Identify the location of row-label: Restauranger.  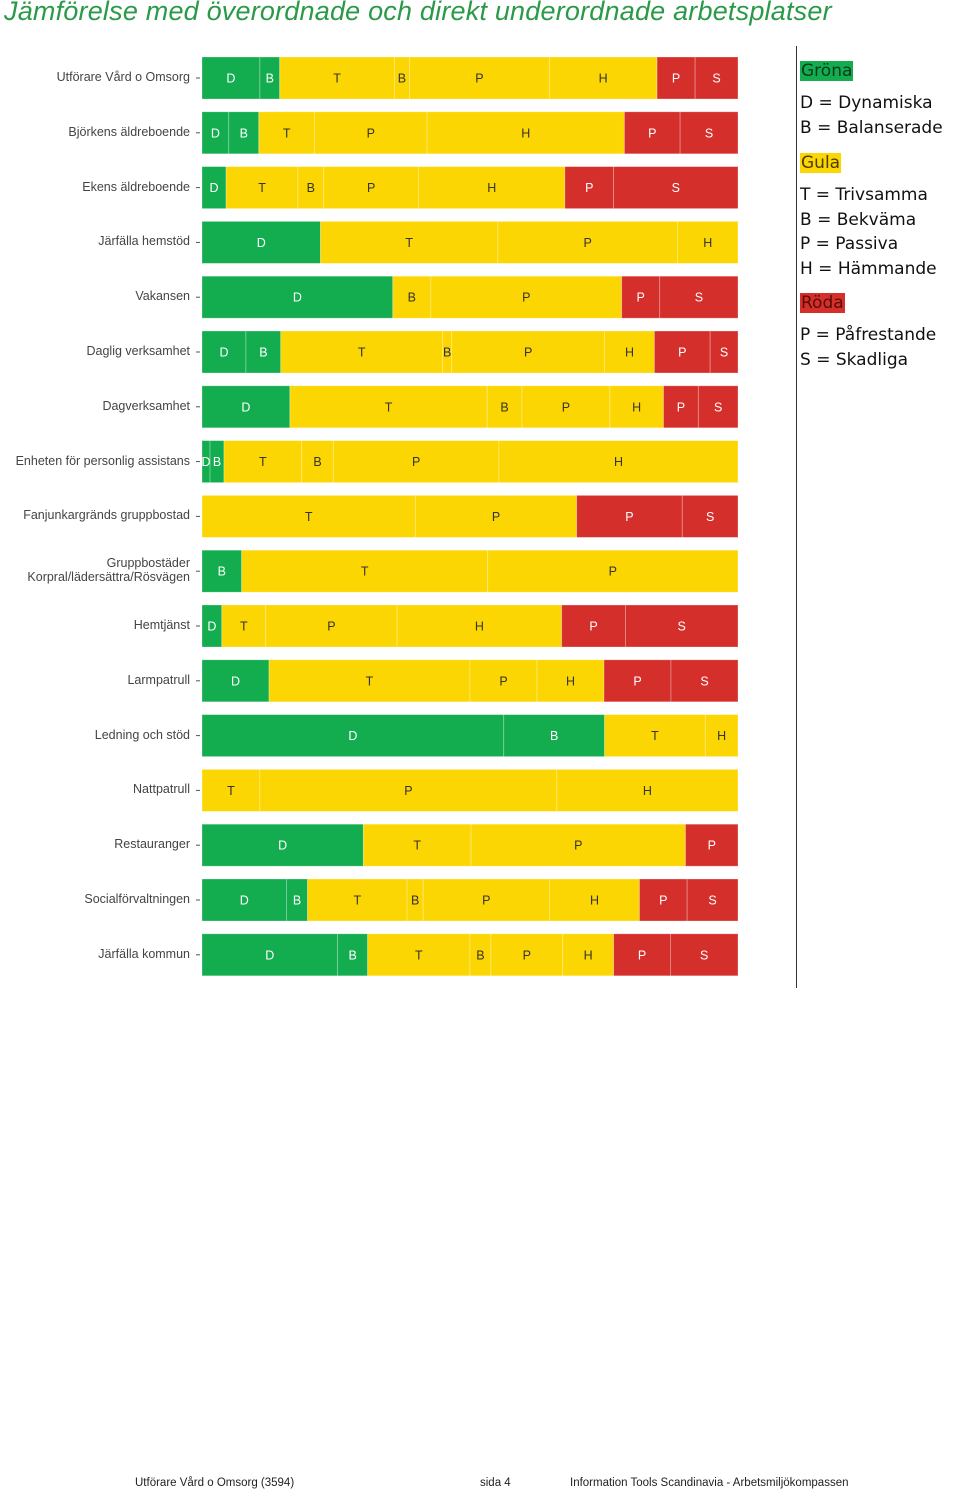
(152, 844).